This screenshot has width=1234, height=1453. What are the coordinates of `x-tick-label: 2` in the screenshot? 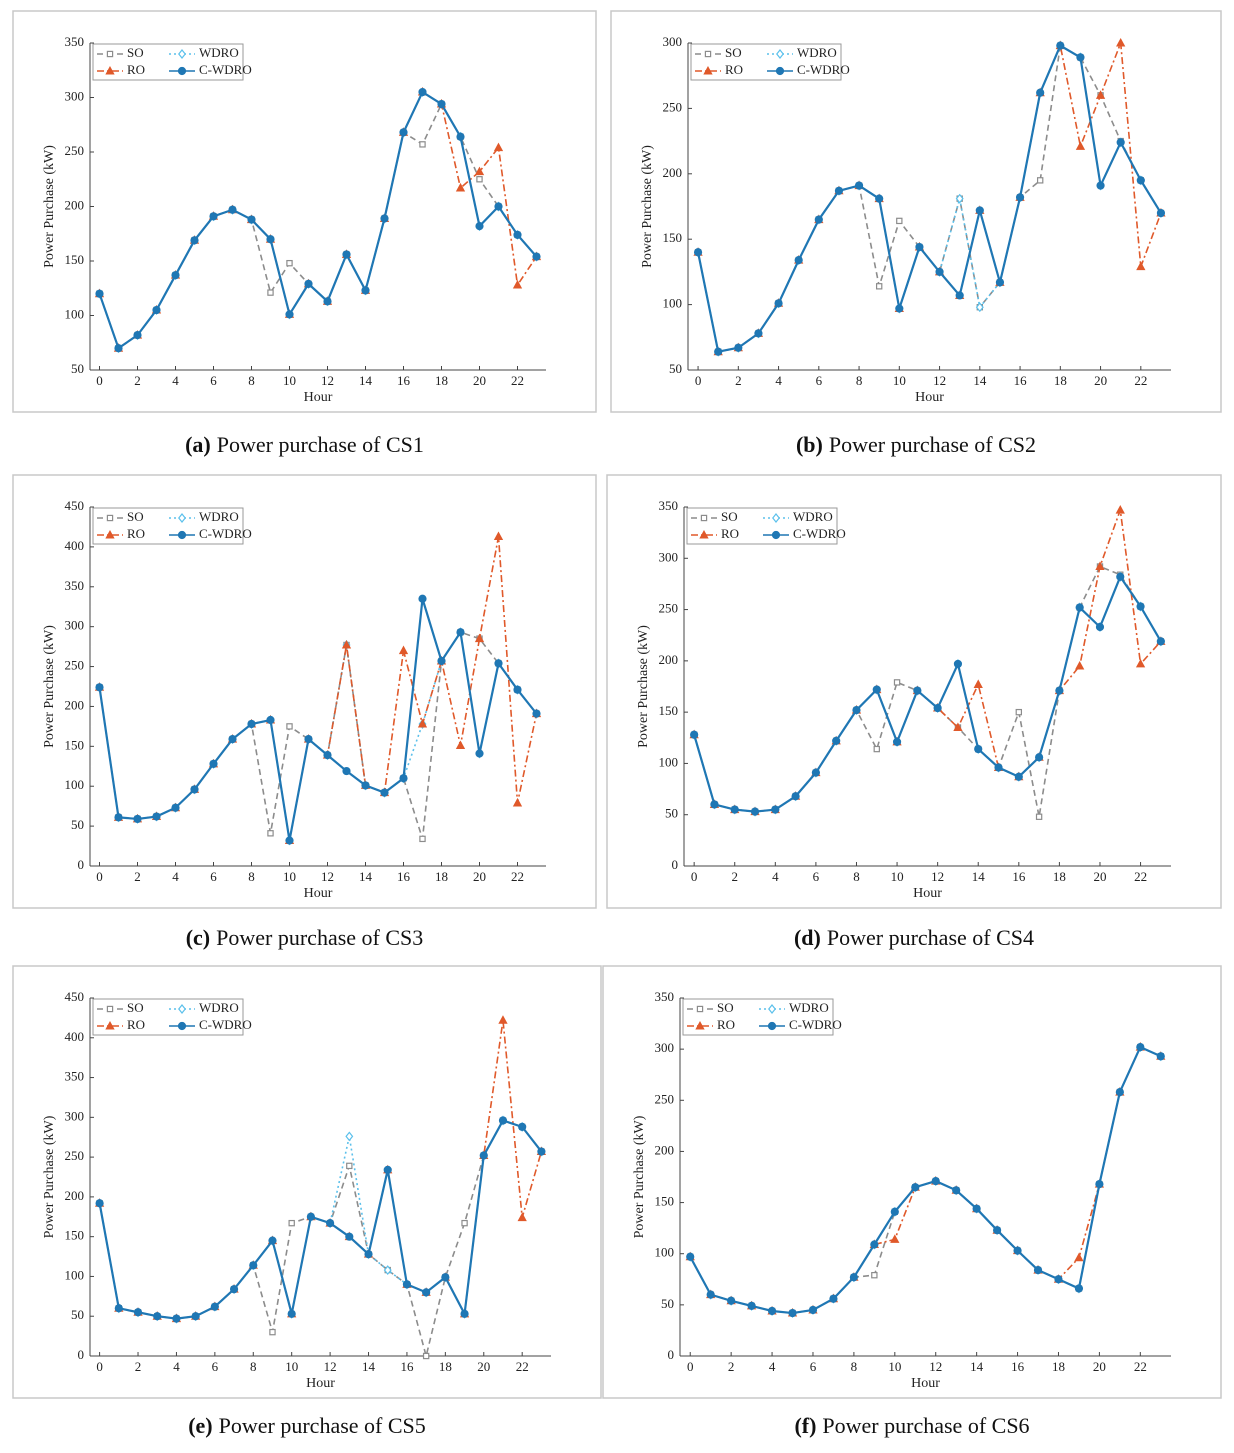 It's located at (138, 1366).